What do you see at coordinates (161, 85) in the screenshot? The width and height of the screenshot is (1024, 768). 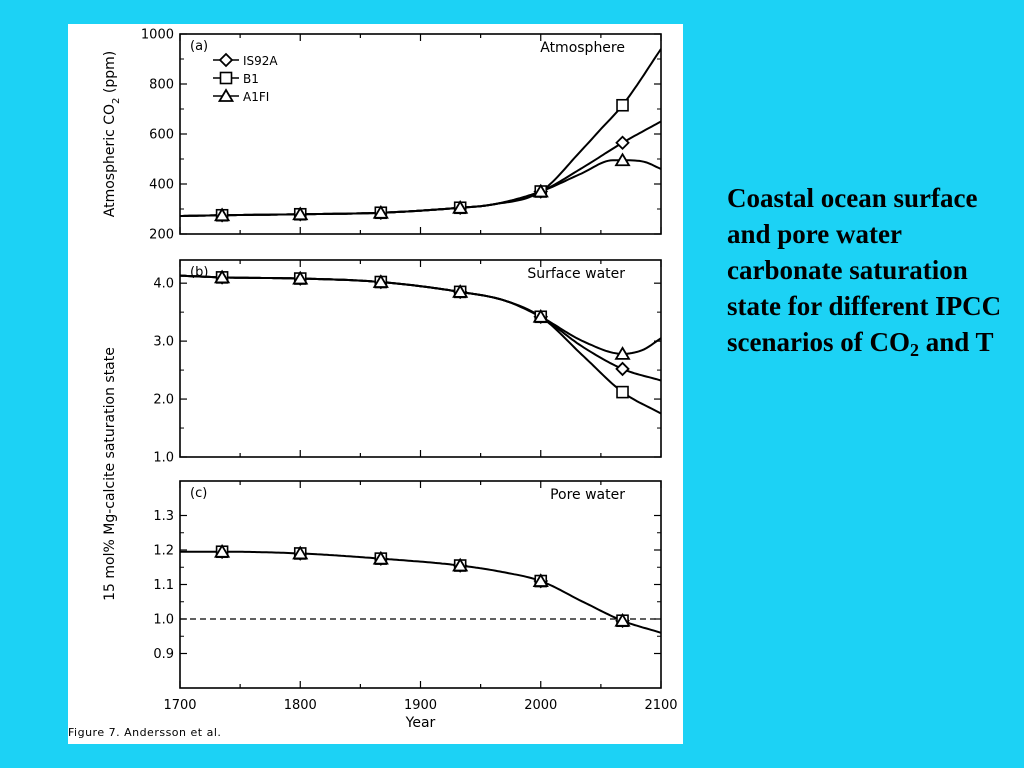 I see `y-tick-label: 800` at bounding box center [161, 85].